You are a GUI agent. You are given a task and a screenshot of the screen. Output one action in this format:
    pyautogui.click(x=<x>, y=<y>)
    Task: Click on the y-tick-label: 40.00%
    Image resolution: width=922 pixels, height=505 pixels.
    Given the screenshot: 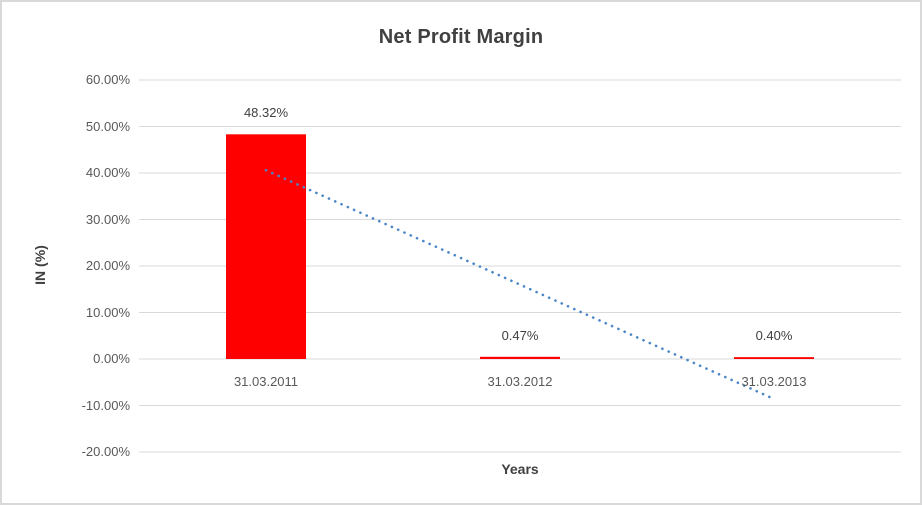 What is the action you would take?
    pyautogui.click(x=107, y=172)
    